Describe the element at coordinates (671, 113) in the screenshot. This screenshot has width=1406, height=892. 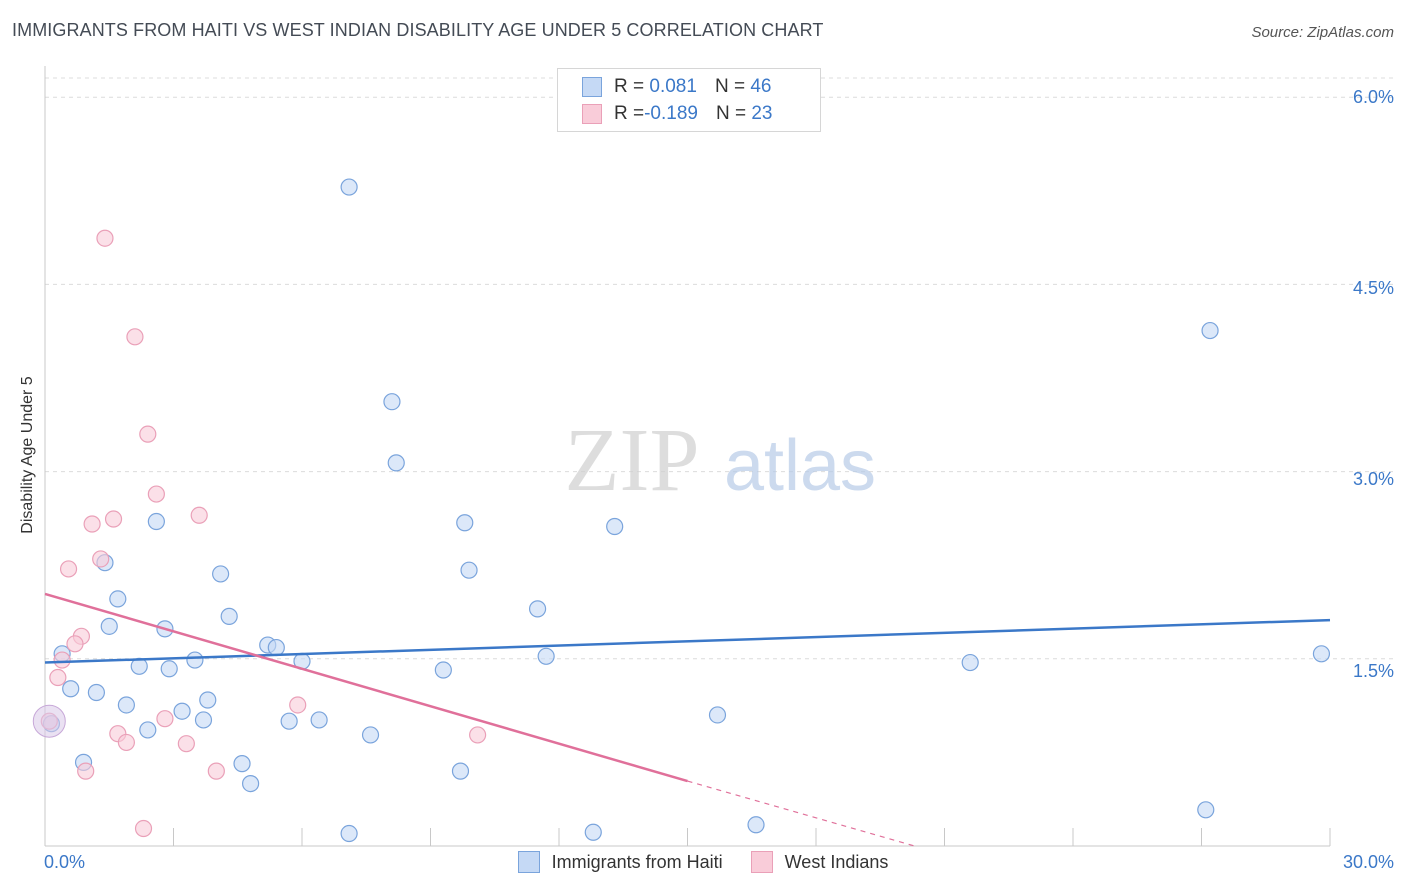
I see `r-value: -0.189` at that location.